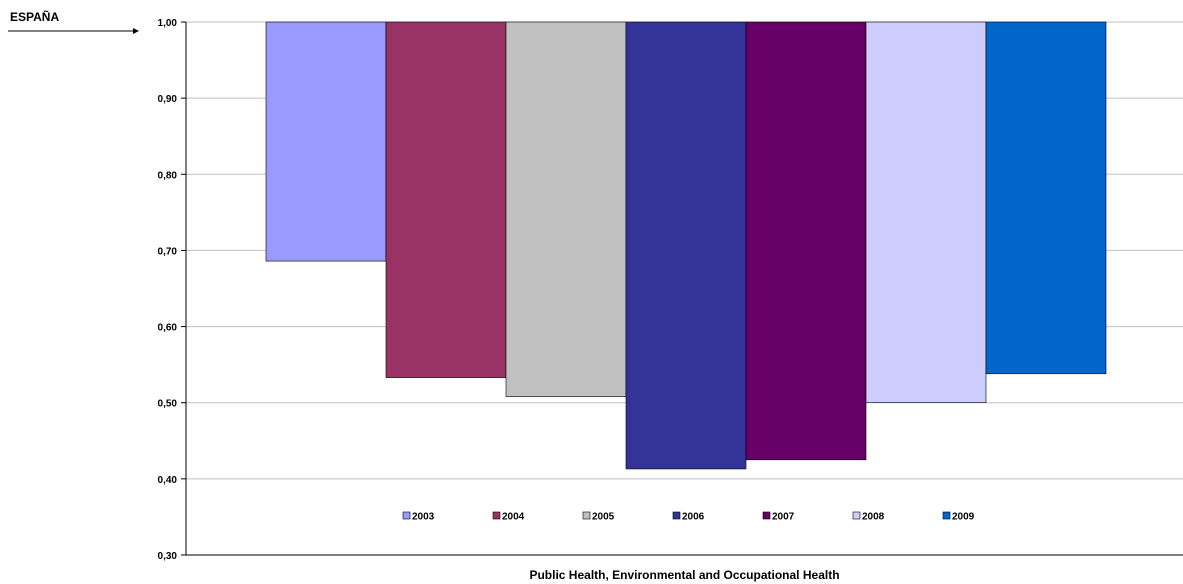 Image resolution: width=1183 pixels, height=584 pixels. Describe the element at coordinates (168, 99) in the screenshot. I see `y-tick-label: 0,90` at that location.